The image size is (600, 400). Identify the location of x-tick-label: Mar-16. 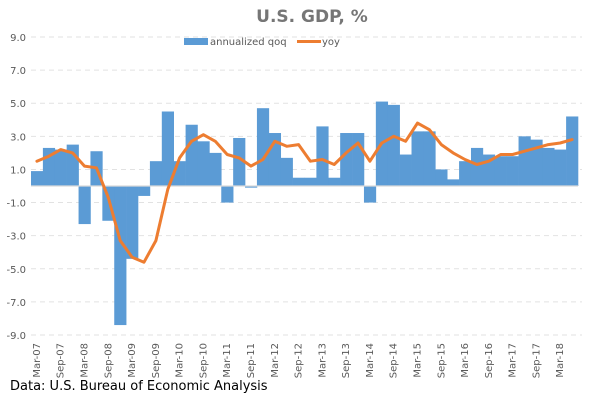
(465, 360).